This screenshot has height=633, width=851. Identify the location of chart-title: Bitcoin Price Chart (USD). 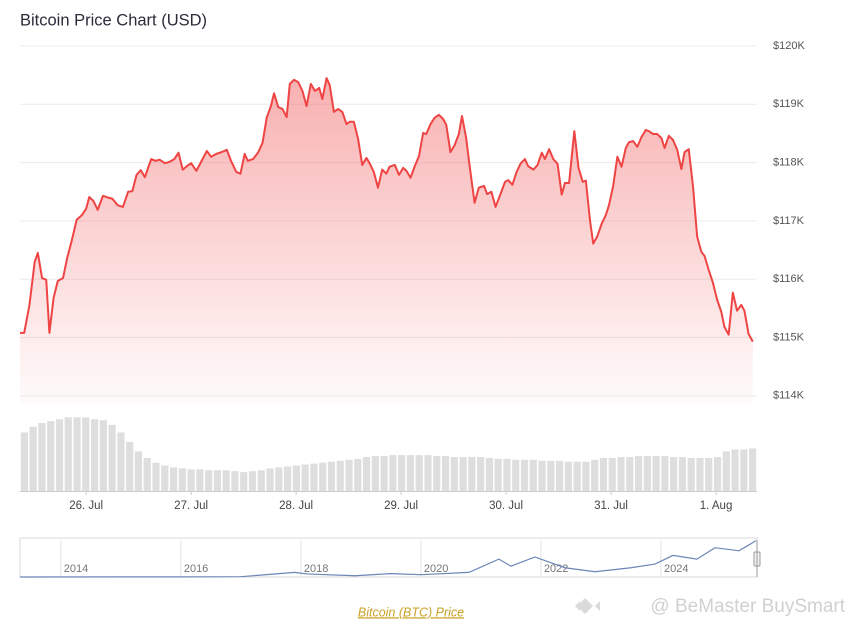
(113, 20).